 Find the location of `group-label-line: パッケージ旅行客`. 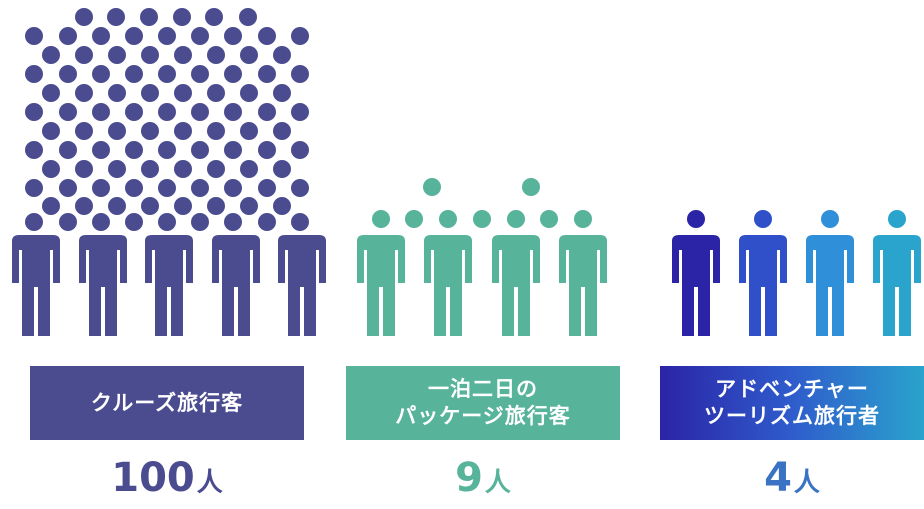

group-label-line: パッケージ旅行客 is located at coordinates (483, 416).